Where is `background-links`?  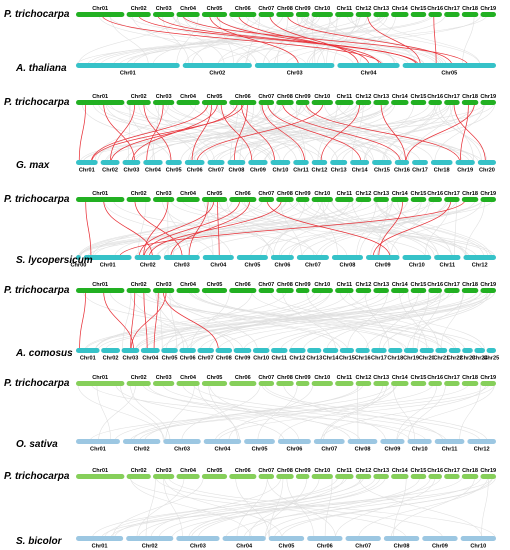 background-links is located at coordinates (289, 320).